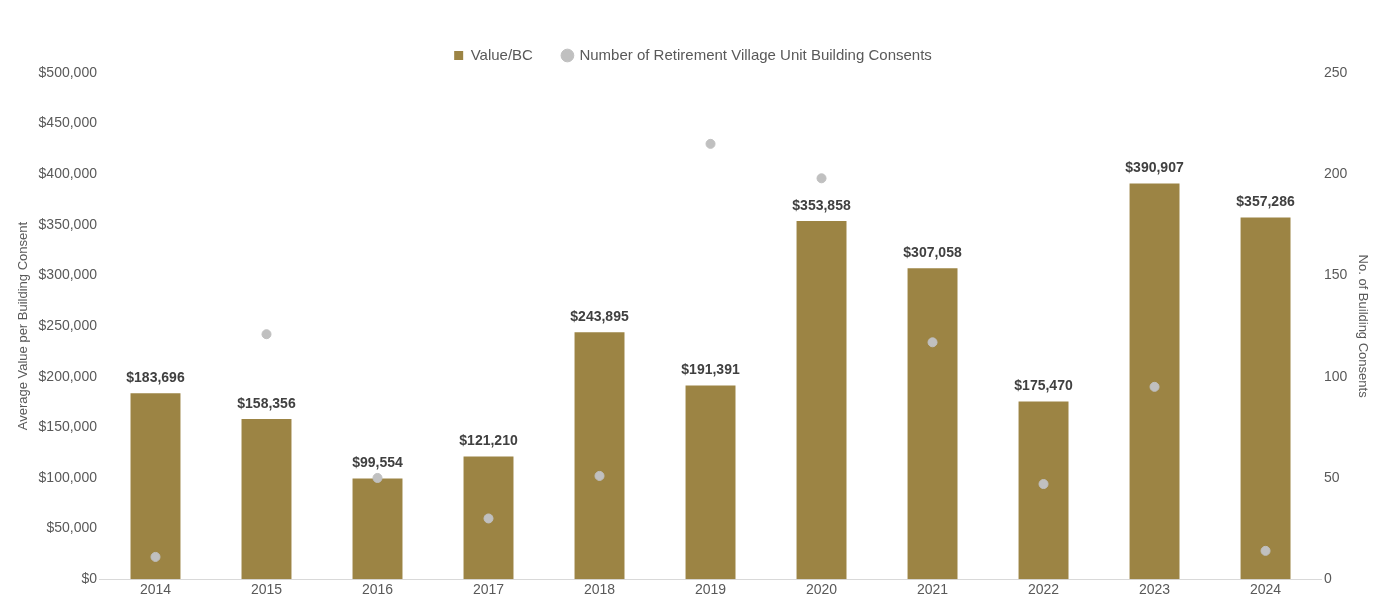 The image size is (1387, 610). Describe the element at coordinates (1043, 385) in the screenshot. I see `data-label: $175,470` at that location.